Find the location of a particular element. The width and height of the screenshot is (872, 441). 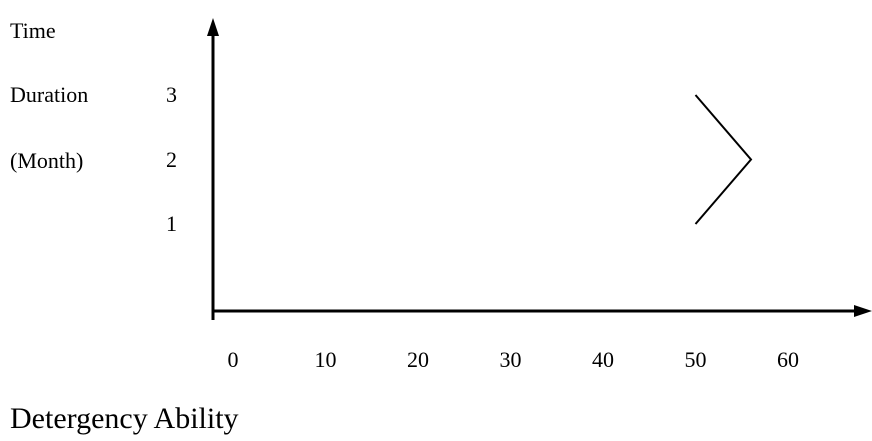

y-tick-label: 2 is located at coordinates (171, 160).